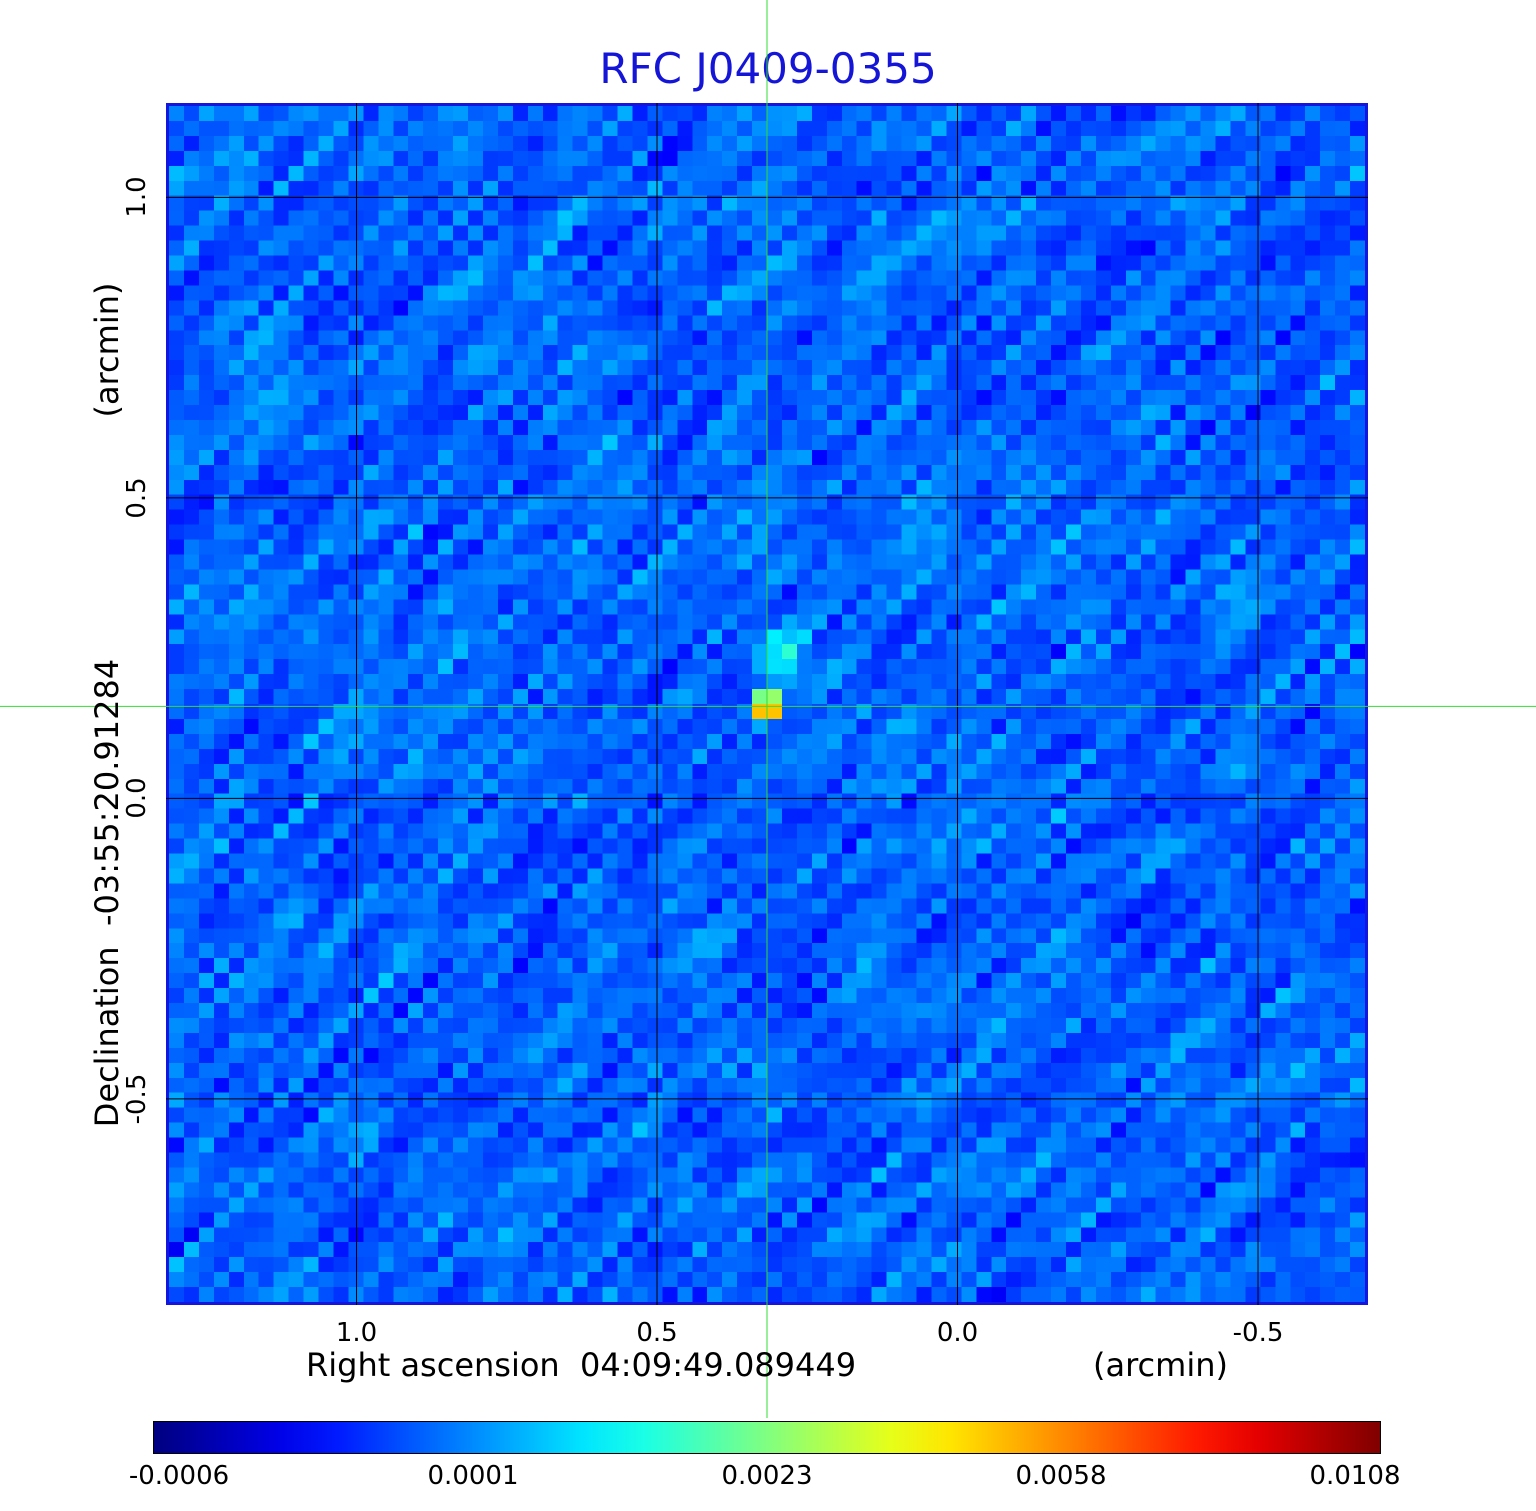 This screenshot has width=1536, height=1511. What do you see at coordinates (957, 1333) in the screenshot?
I see `x-tick-label: 0.0` at bounding box center [957, 1333].